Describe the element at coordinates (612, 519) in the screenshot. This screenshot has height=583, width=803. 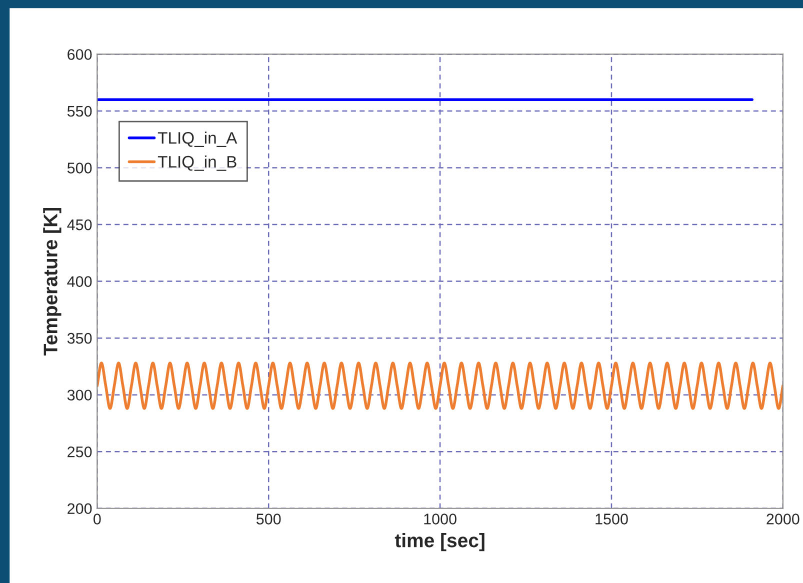
I see `x-tick-label: 1500` at that location.